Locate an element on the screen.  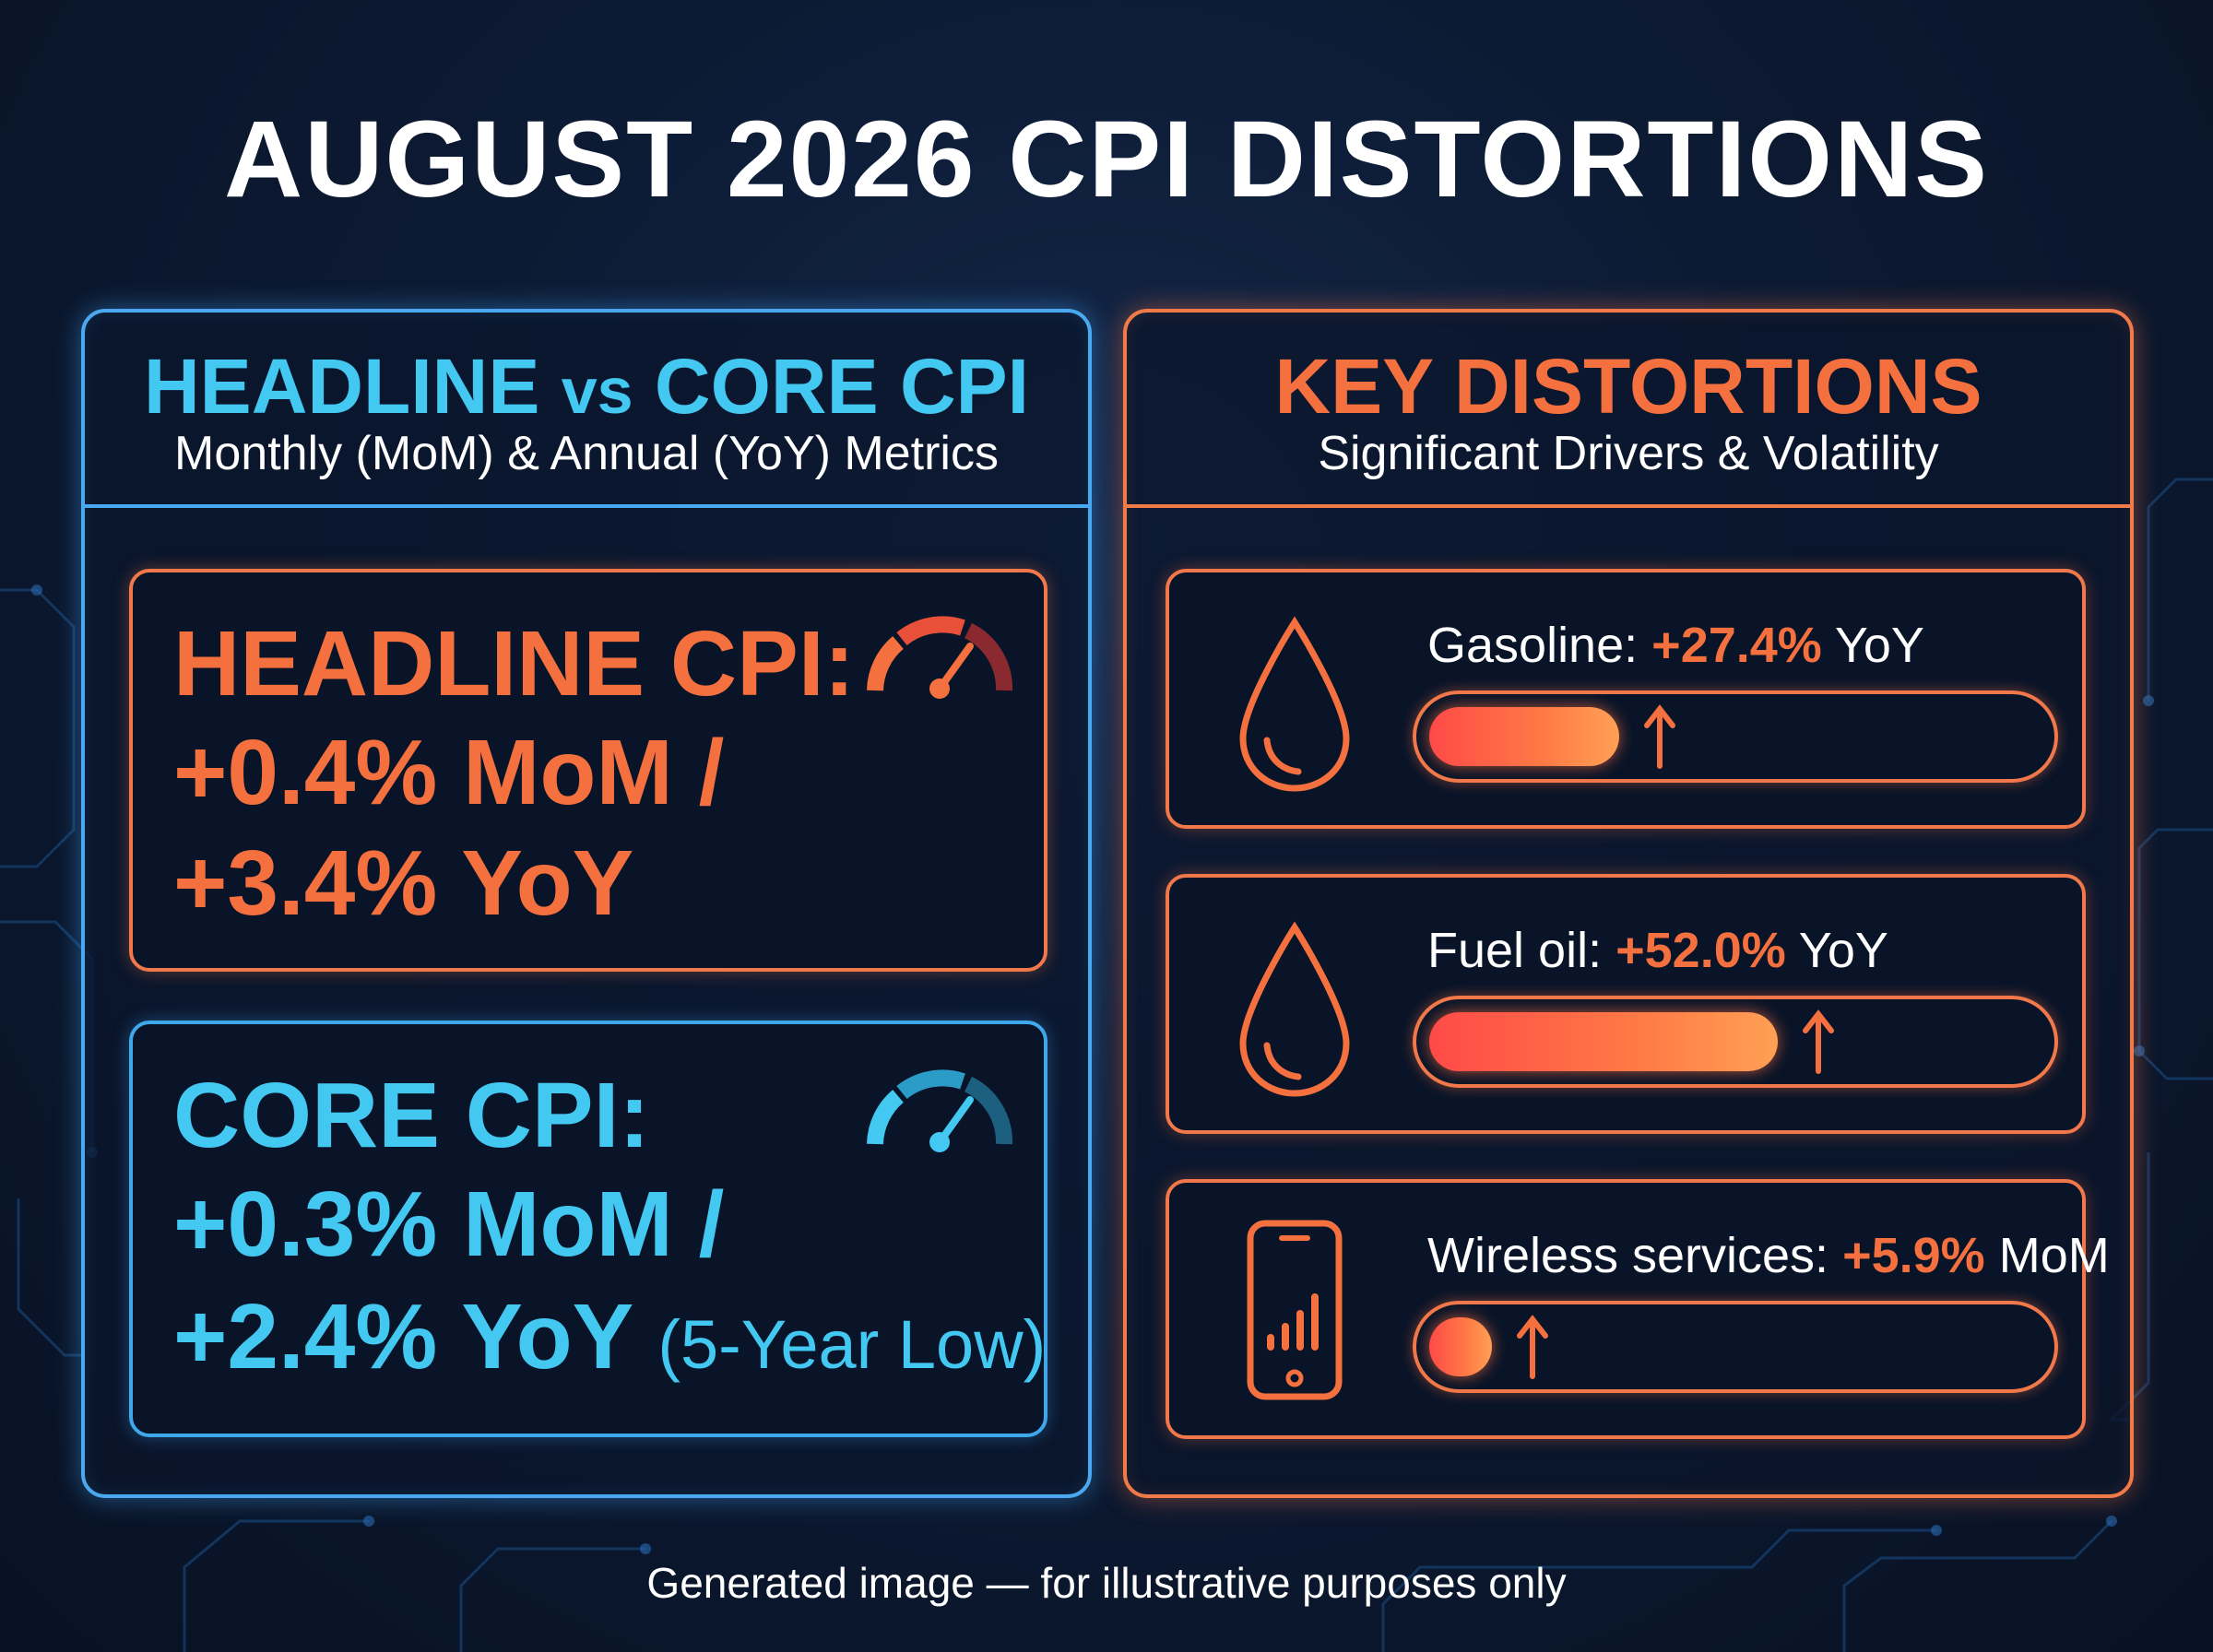
distortion-label-row: Fuel oil: +52.0% YoY is located at coordinates (1657, 950).